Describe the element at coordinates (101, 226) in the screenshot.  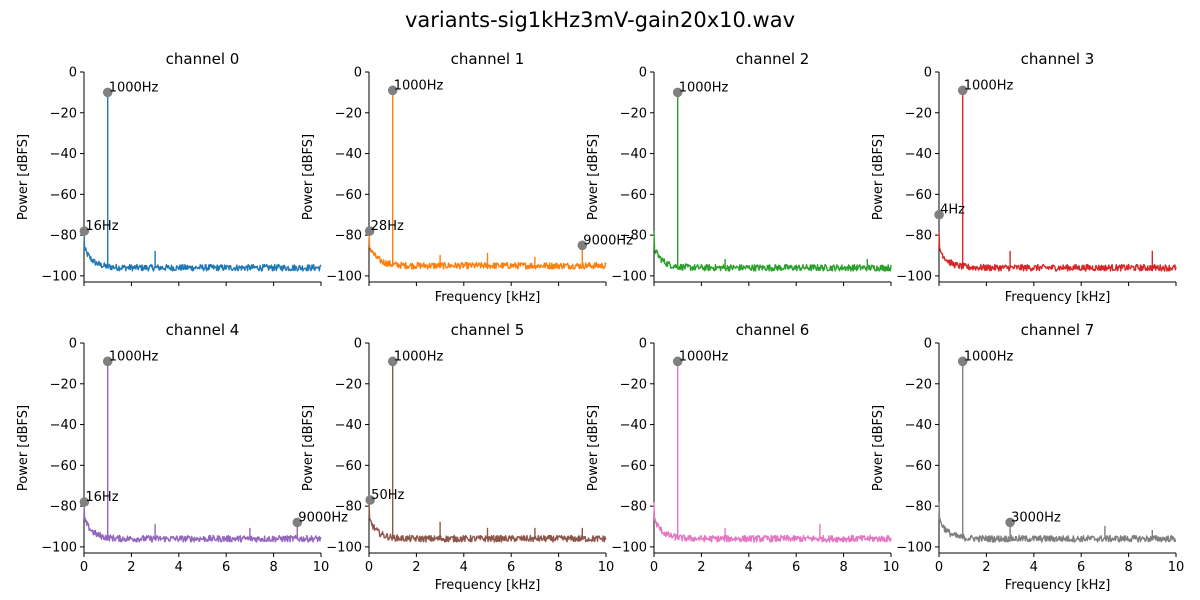
I see `peak-label: 16Hz` at that location.